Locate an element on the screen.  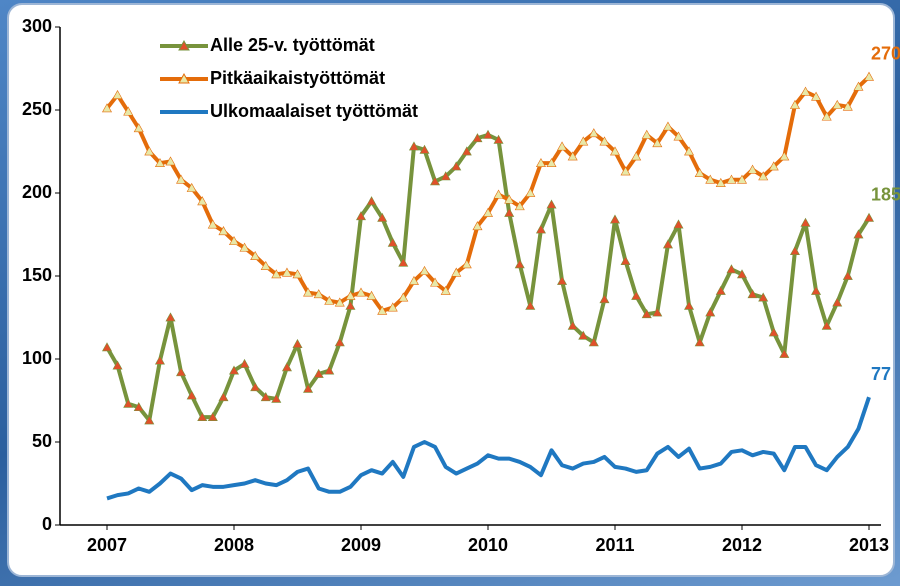
legend-label: Pitkäaikaistyöttömät is located at coordinates (297, 78).